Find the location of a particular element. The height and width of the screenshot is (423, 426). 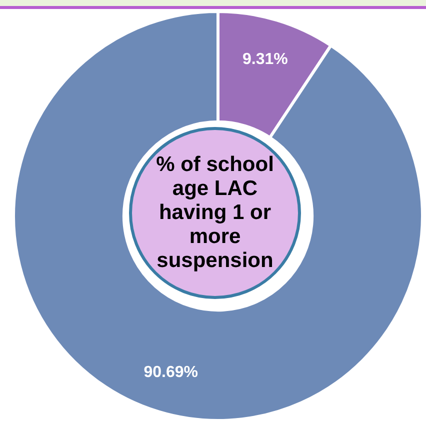

data-label: 90.69% is located at coordinates (171, 373).